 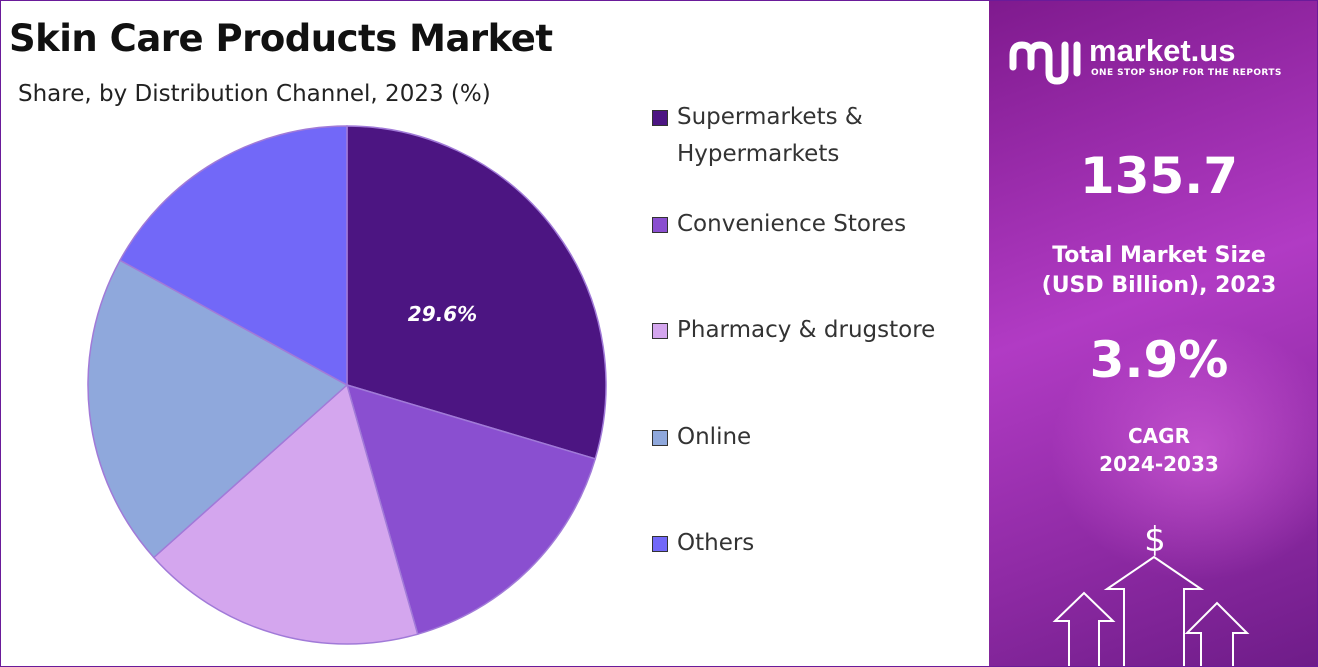 I want to click on dollar-icon: $, so click(x=1155, y=540).